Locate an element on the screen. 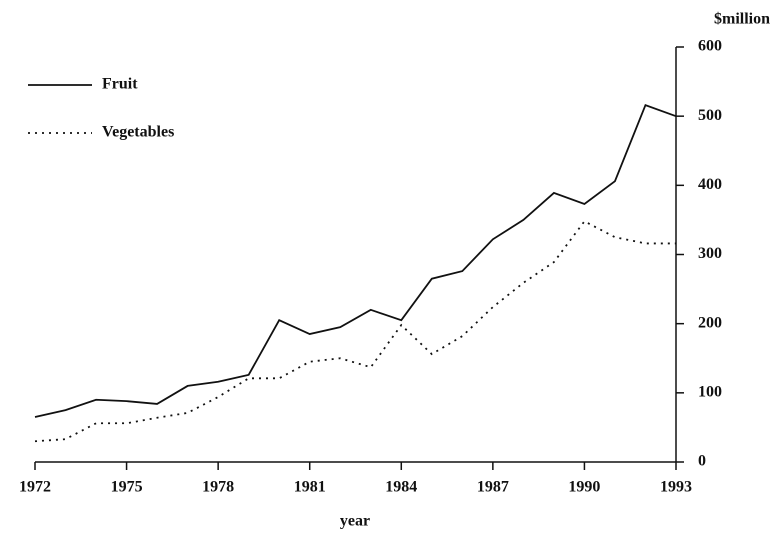  y-tick-label: 400 is located at coordinates (710, 184).